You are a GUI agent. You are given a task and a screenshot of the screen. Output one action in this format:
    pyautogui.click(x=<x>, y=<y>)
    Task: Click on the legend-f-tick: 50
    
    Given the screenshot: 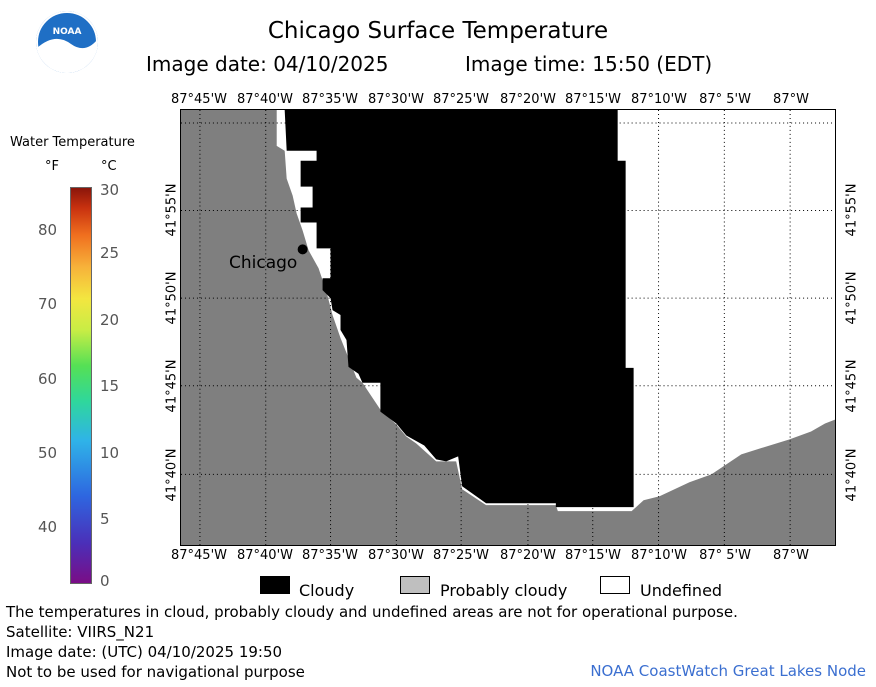 What is the action you would take?
    pyautogui.click(x=48, y=453)
    